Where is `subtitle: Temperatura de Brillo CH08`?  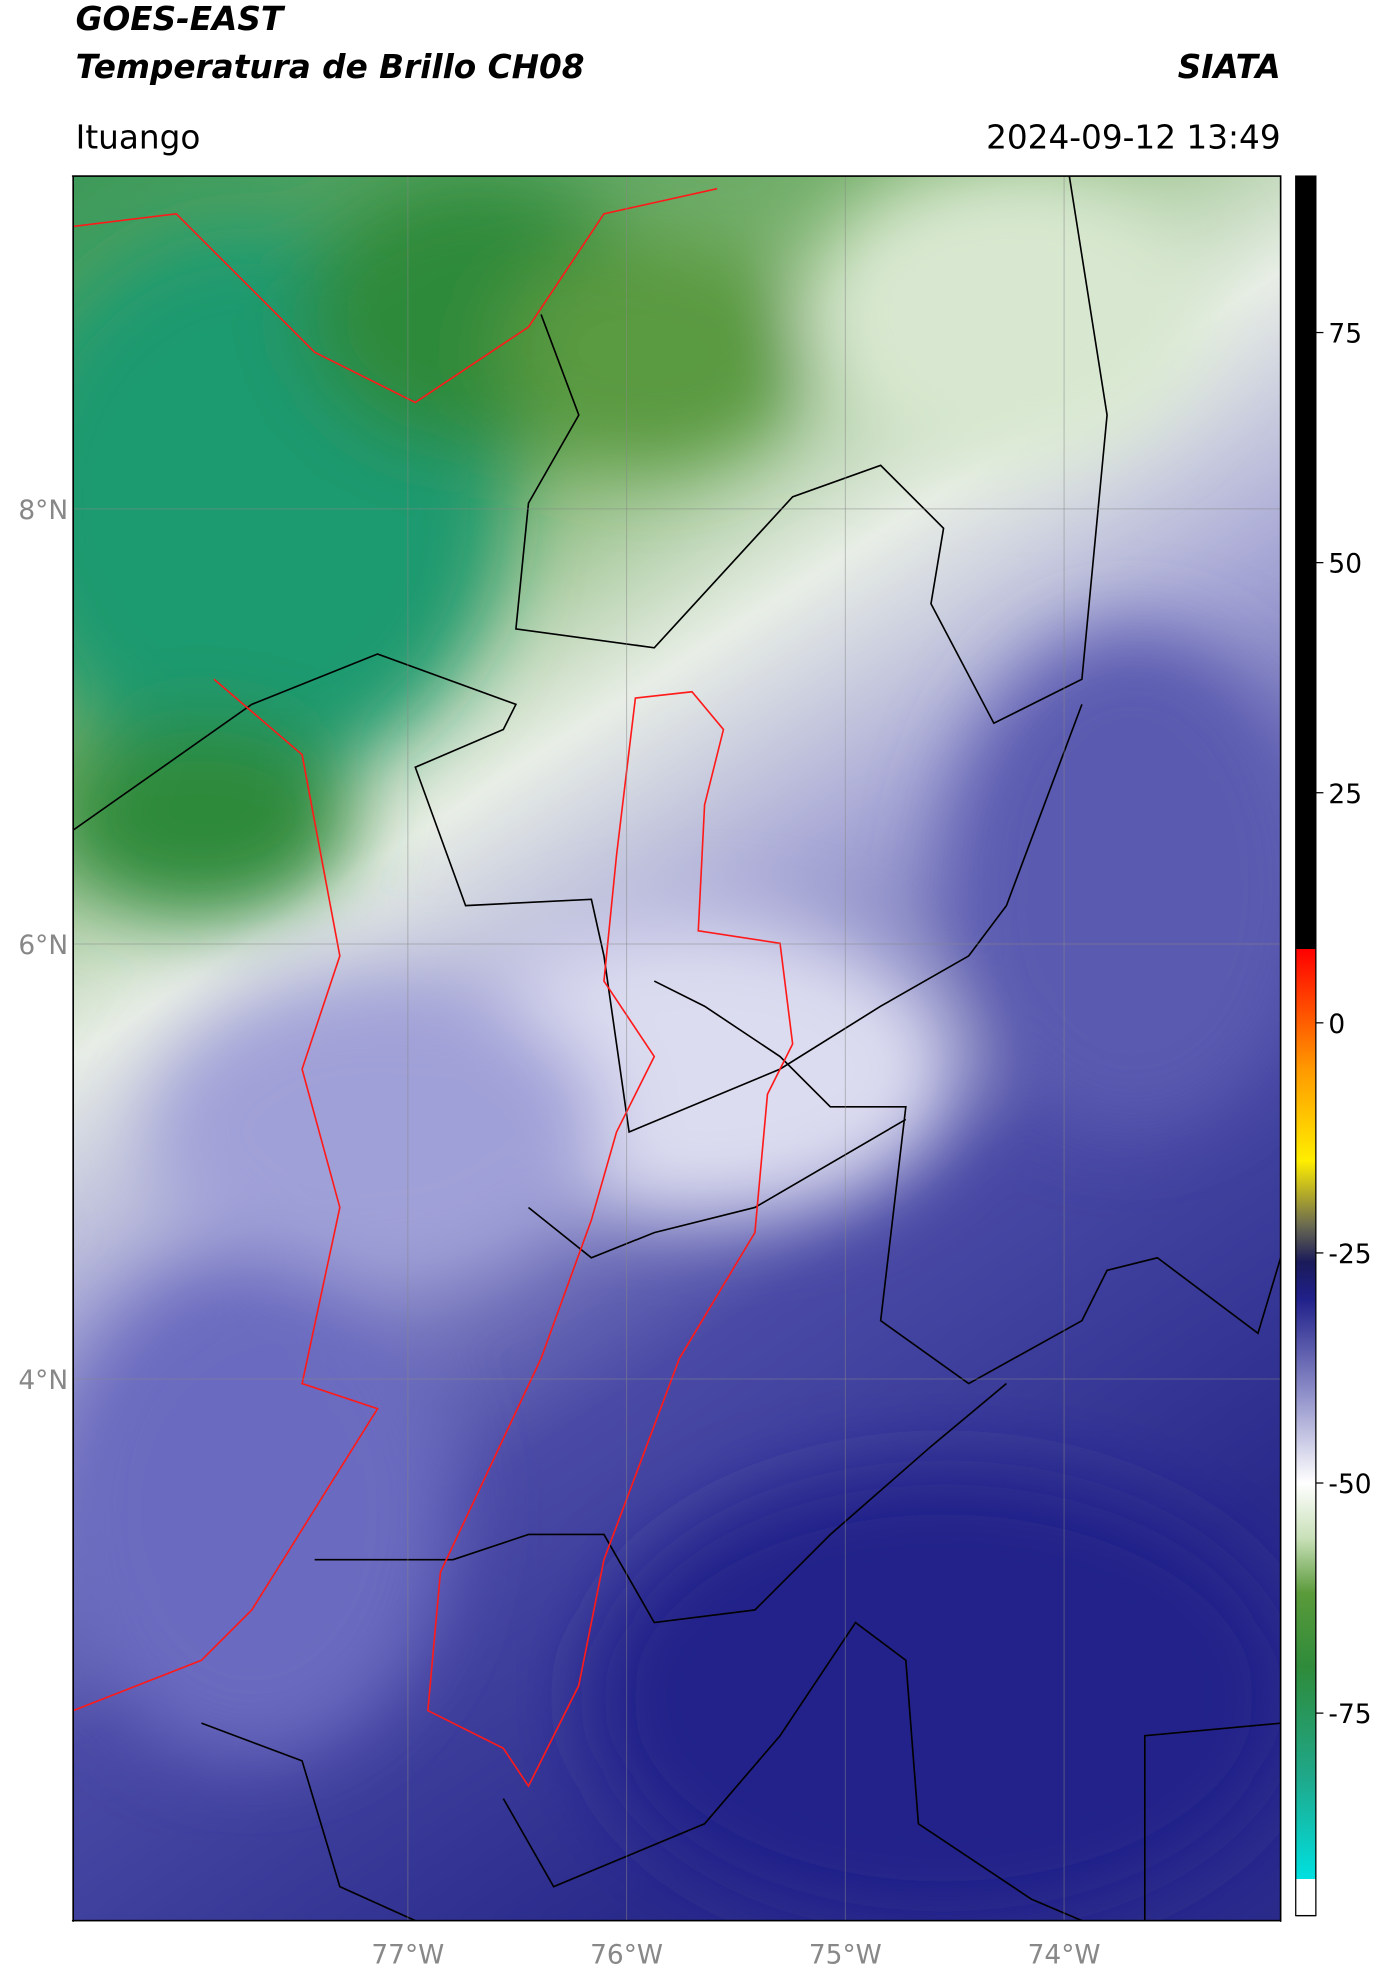 subtitle: Temperatura de Brillo CH08 is located at coordinates (330, 67).